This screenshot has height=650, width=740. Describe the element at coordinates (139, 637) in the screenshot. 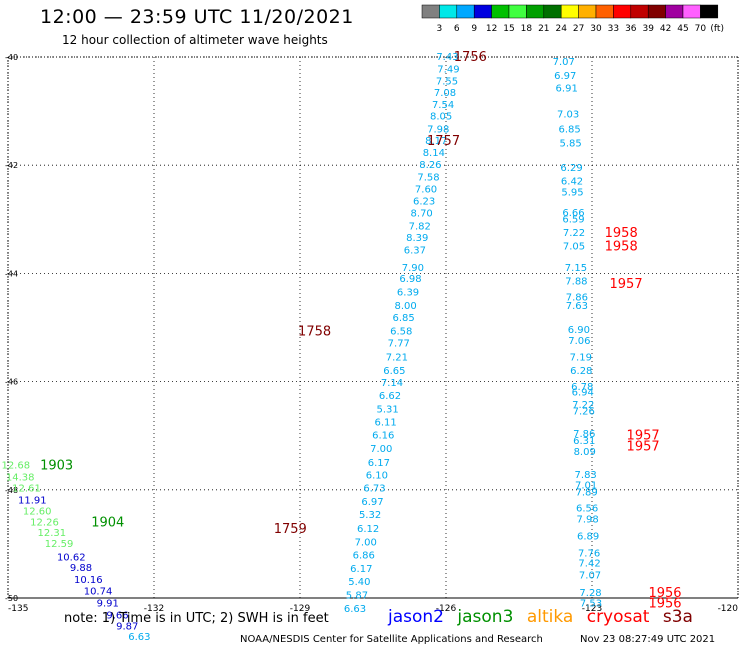

I see `swh-observation: 6.63` at that location.